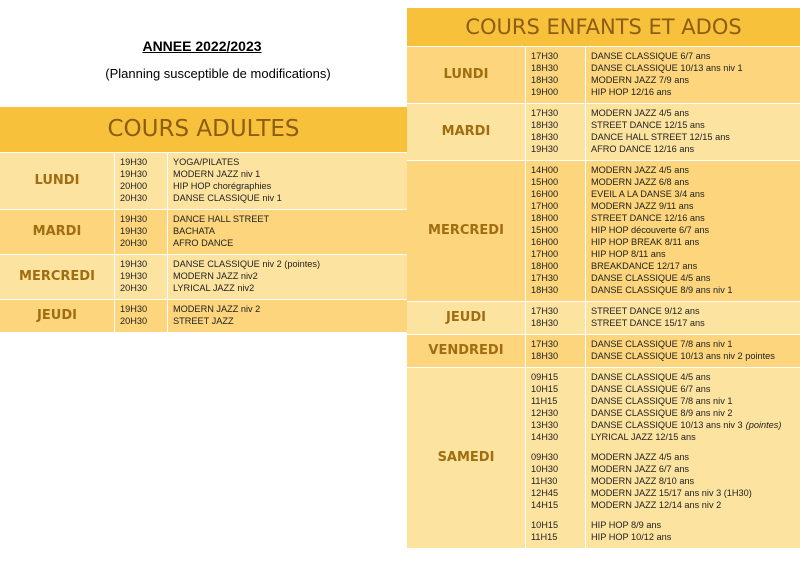 This screenshot has width=800, height=572. I want to click on course-column: DANCE HALL STREET BACHATA AFRO DANCE, so click(287, 231).